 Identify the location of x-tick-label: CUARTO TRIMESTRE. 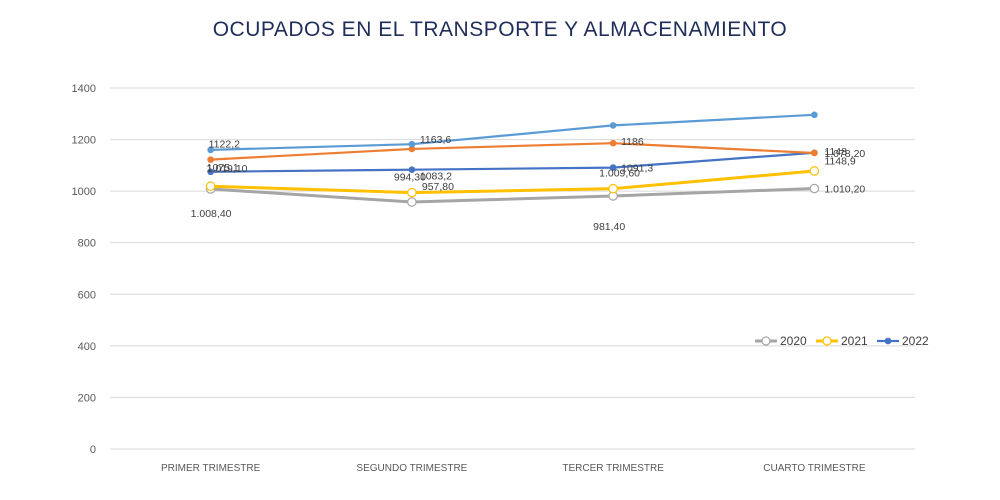
(814, 468).